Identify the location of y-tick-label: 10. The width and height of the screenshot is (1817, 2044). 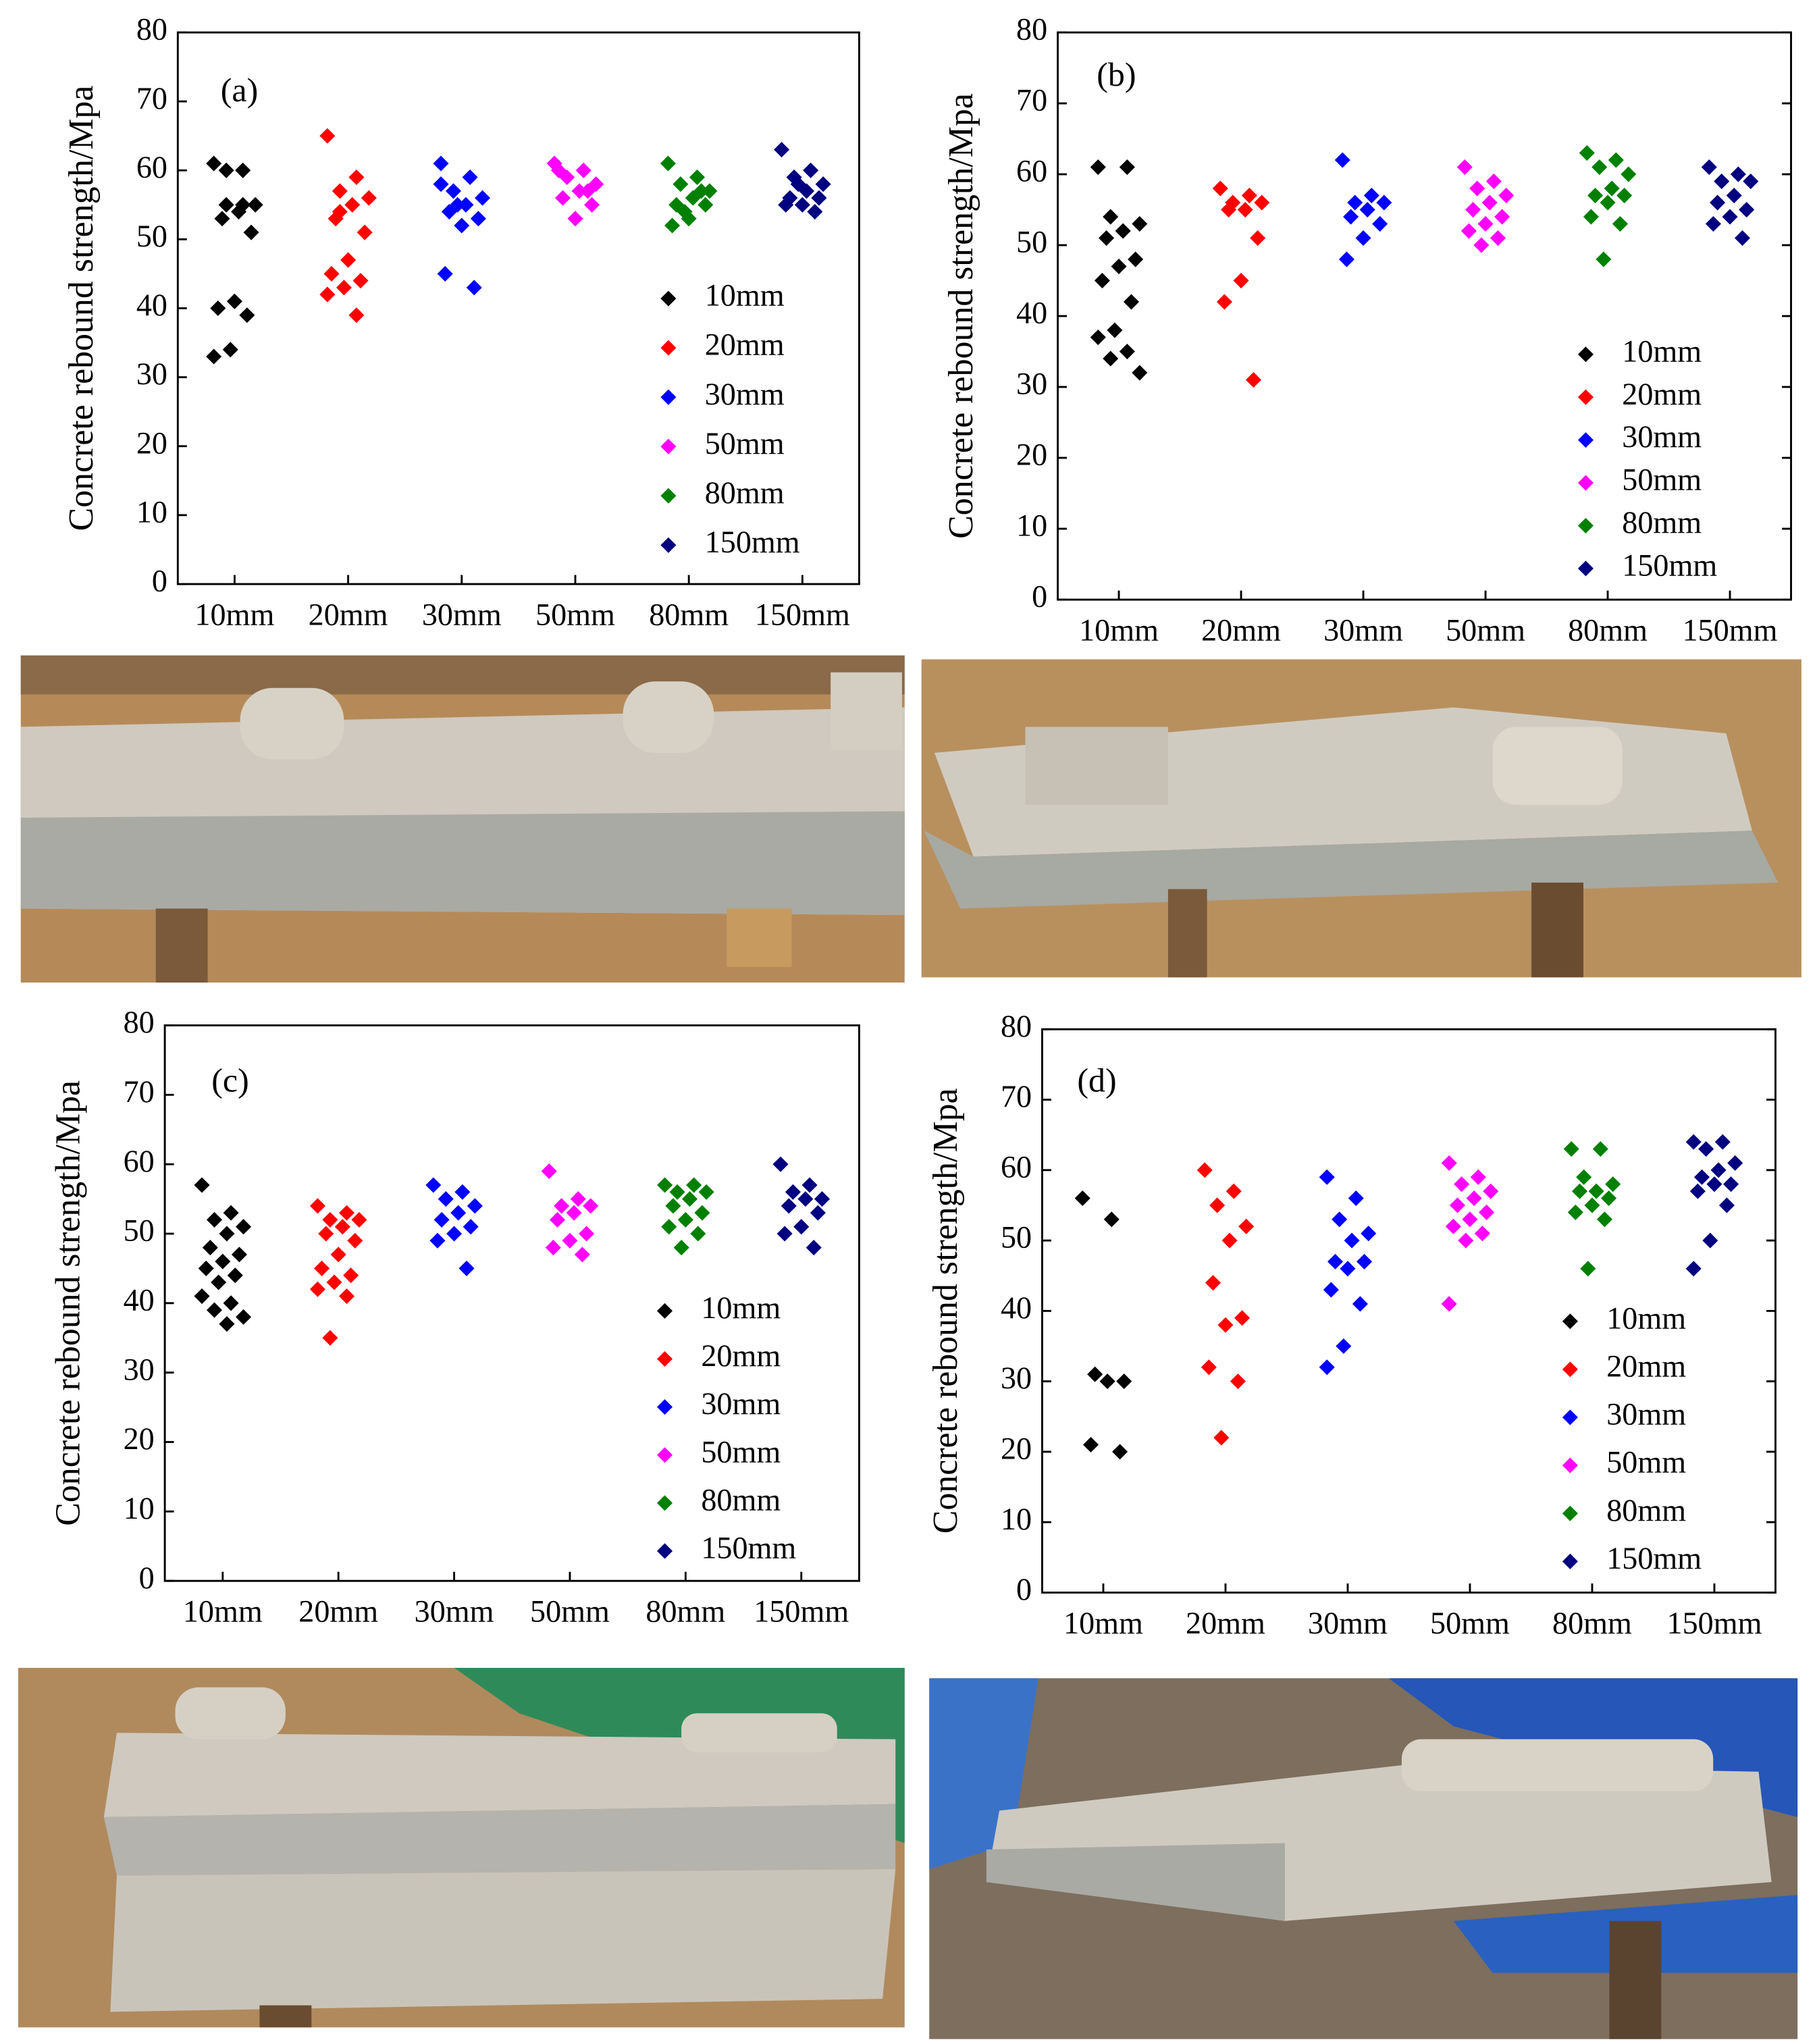
(151, 511).